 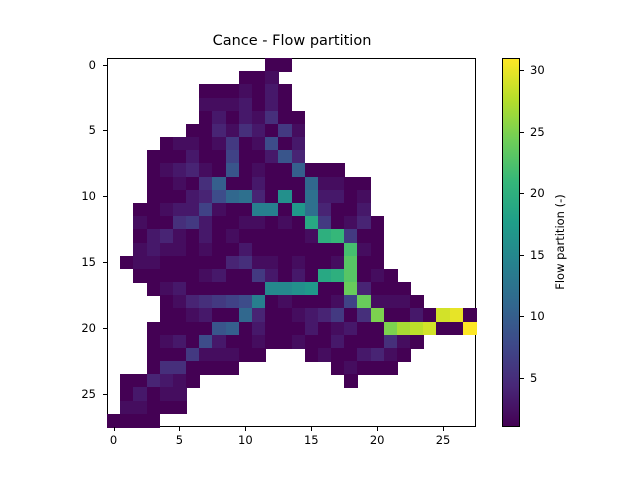 What do you see at coordinates (537, 193) in the screenshot?
I see `colorbar-tick-label: 20` at bounding box center [537, 193].